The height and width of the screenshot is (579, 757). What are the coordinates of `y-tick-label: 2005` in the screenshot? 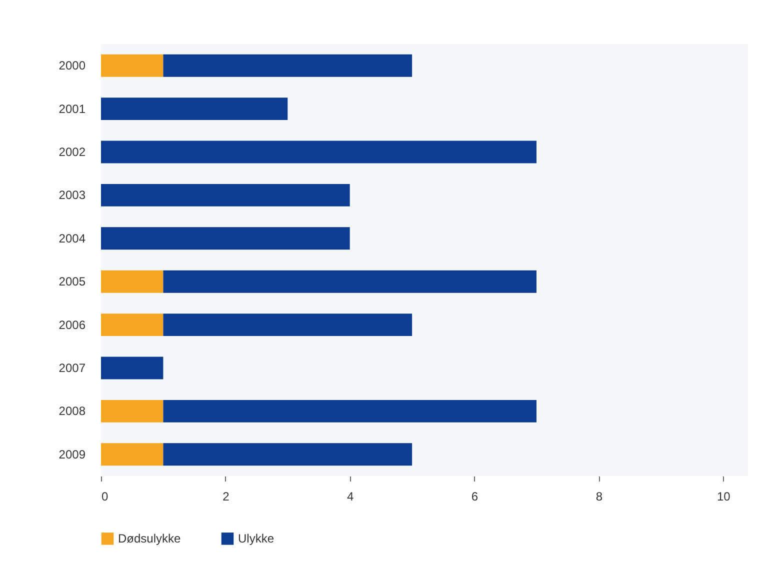 It's located at (72, 281).